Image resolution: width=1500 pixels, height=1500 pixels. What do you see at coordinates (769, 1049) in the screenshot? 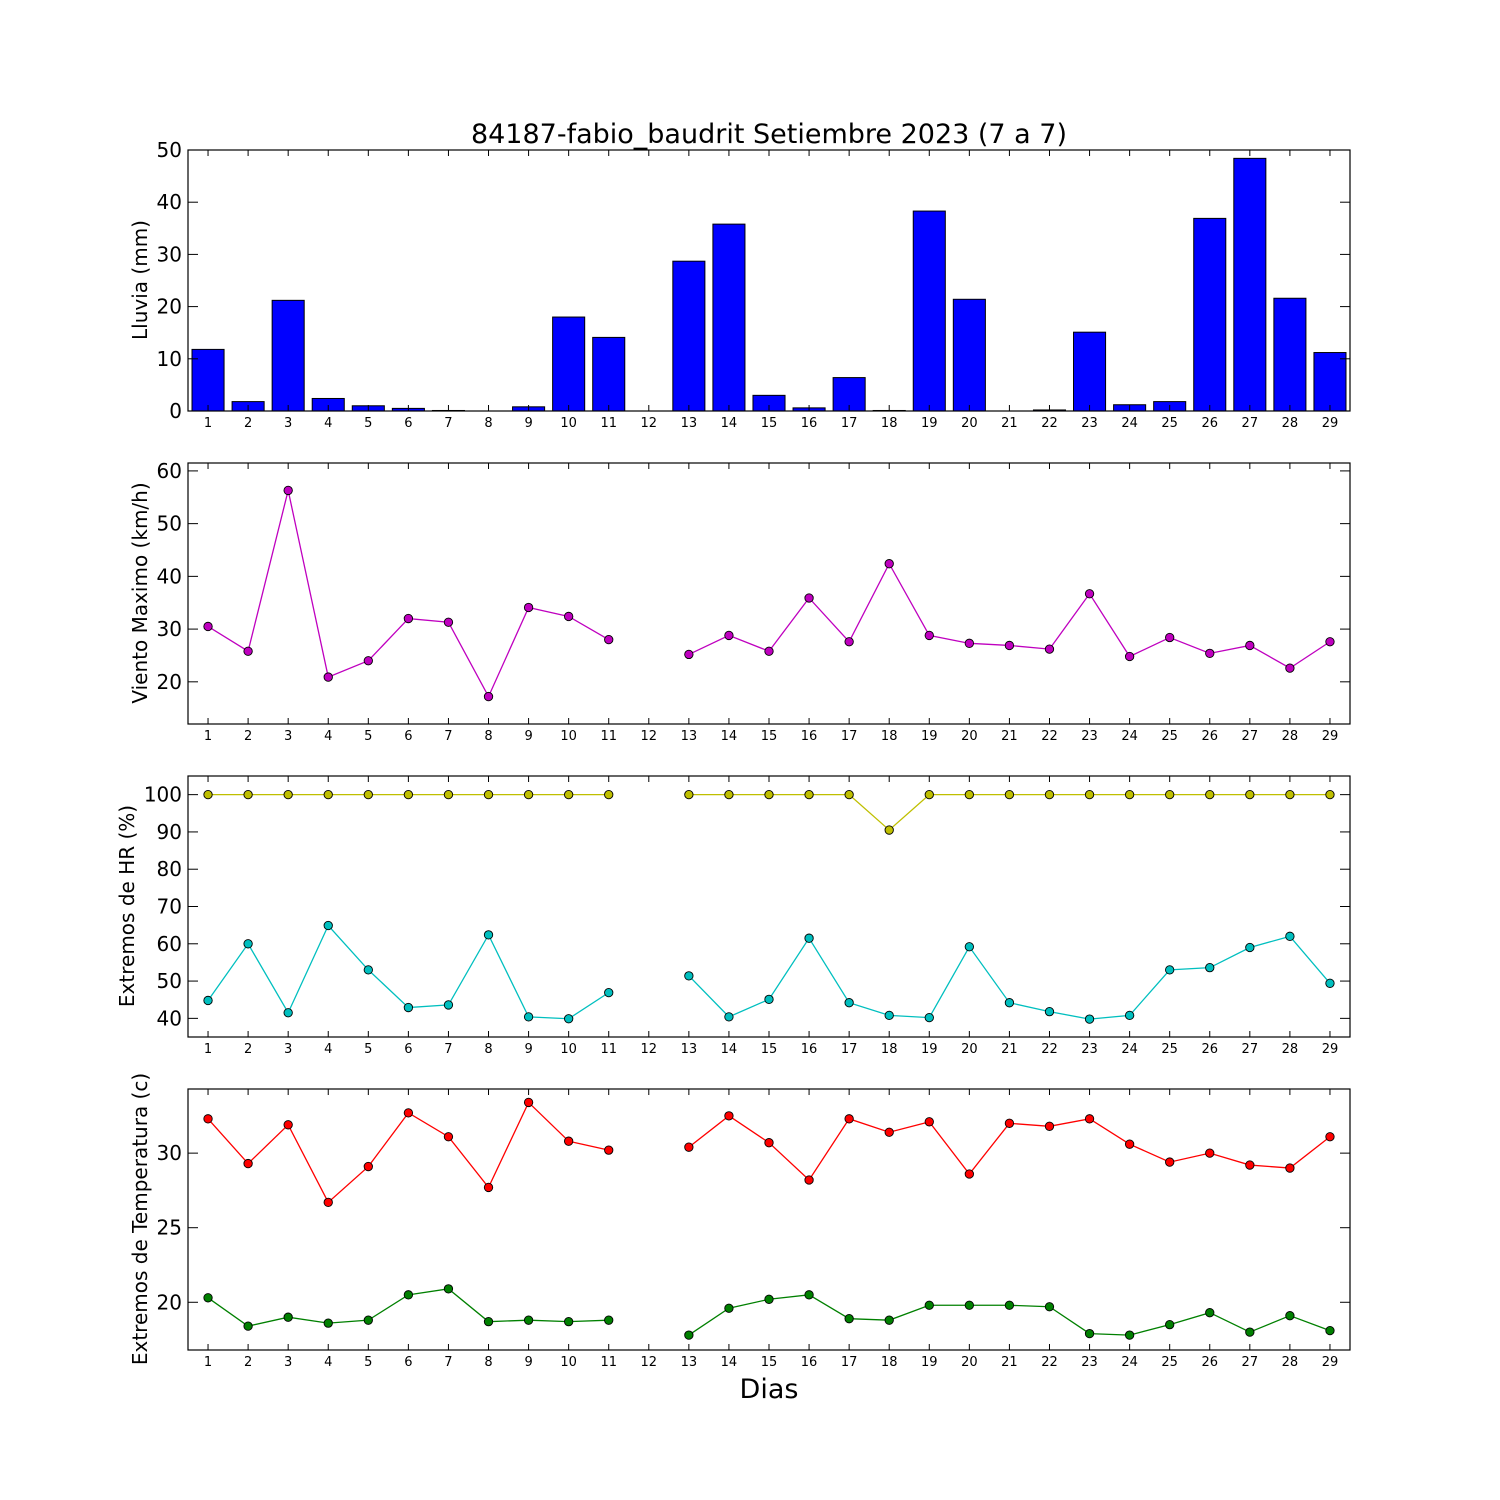
I see `humidity-x-tick-label: 15` at bounding box center [769, 1049].